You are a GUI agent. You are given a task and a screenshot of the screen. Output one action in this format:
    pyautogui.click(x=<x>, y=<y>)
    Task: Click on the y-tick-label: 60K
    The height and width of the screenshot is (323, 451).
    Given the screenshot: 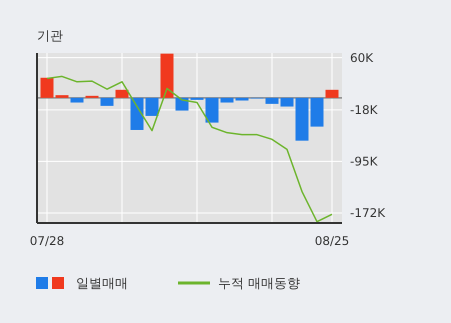 What is the action you would take?
    pyautogui.click(x=362, y=57)
    